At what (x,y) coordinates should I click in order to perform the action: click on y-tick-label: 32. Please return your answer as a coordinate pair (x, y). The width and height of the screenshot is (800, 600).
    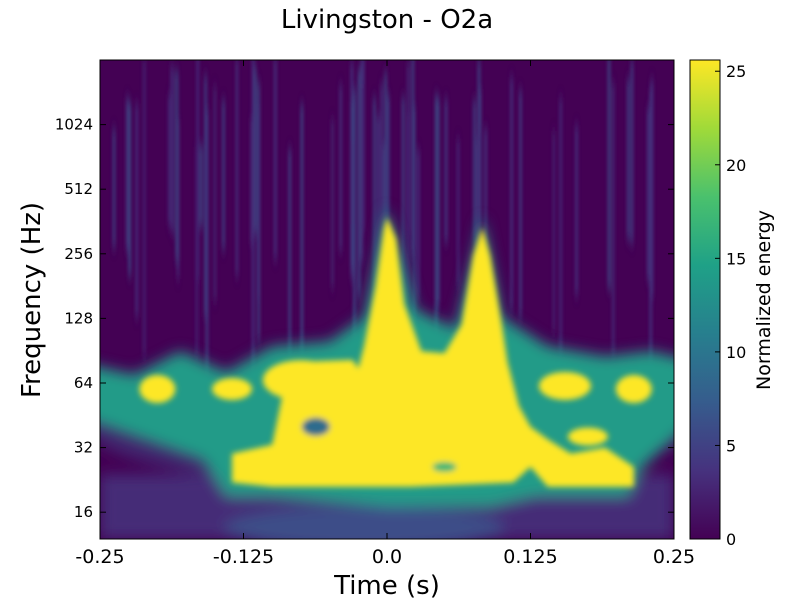
    Looking at the image, I should click on (83, 448).